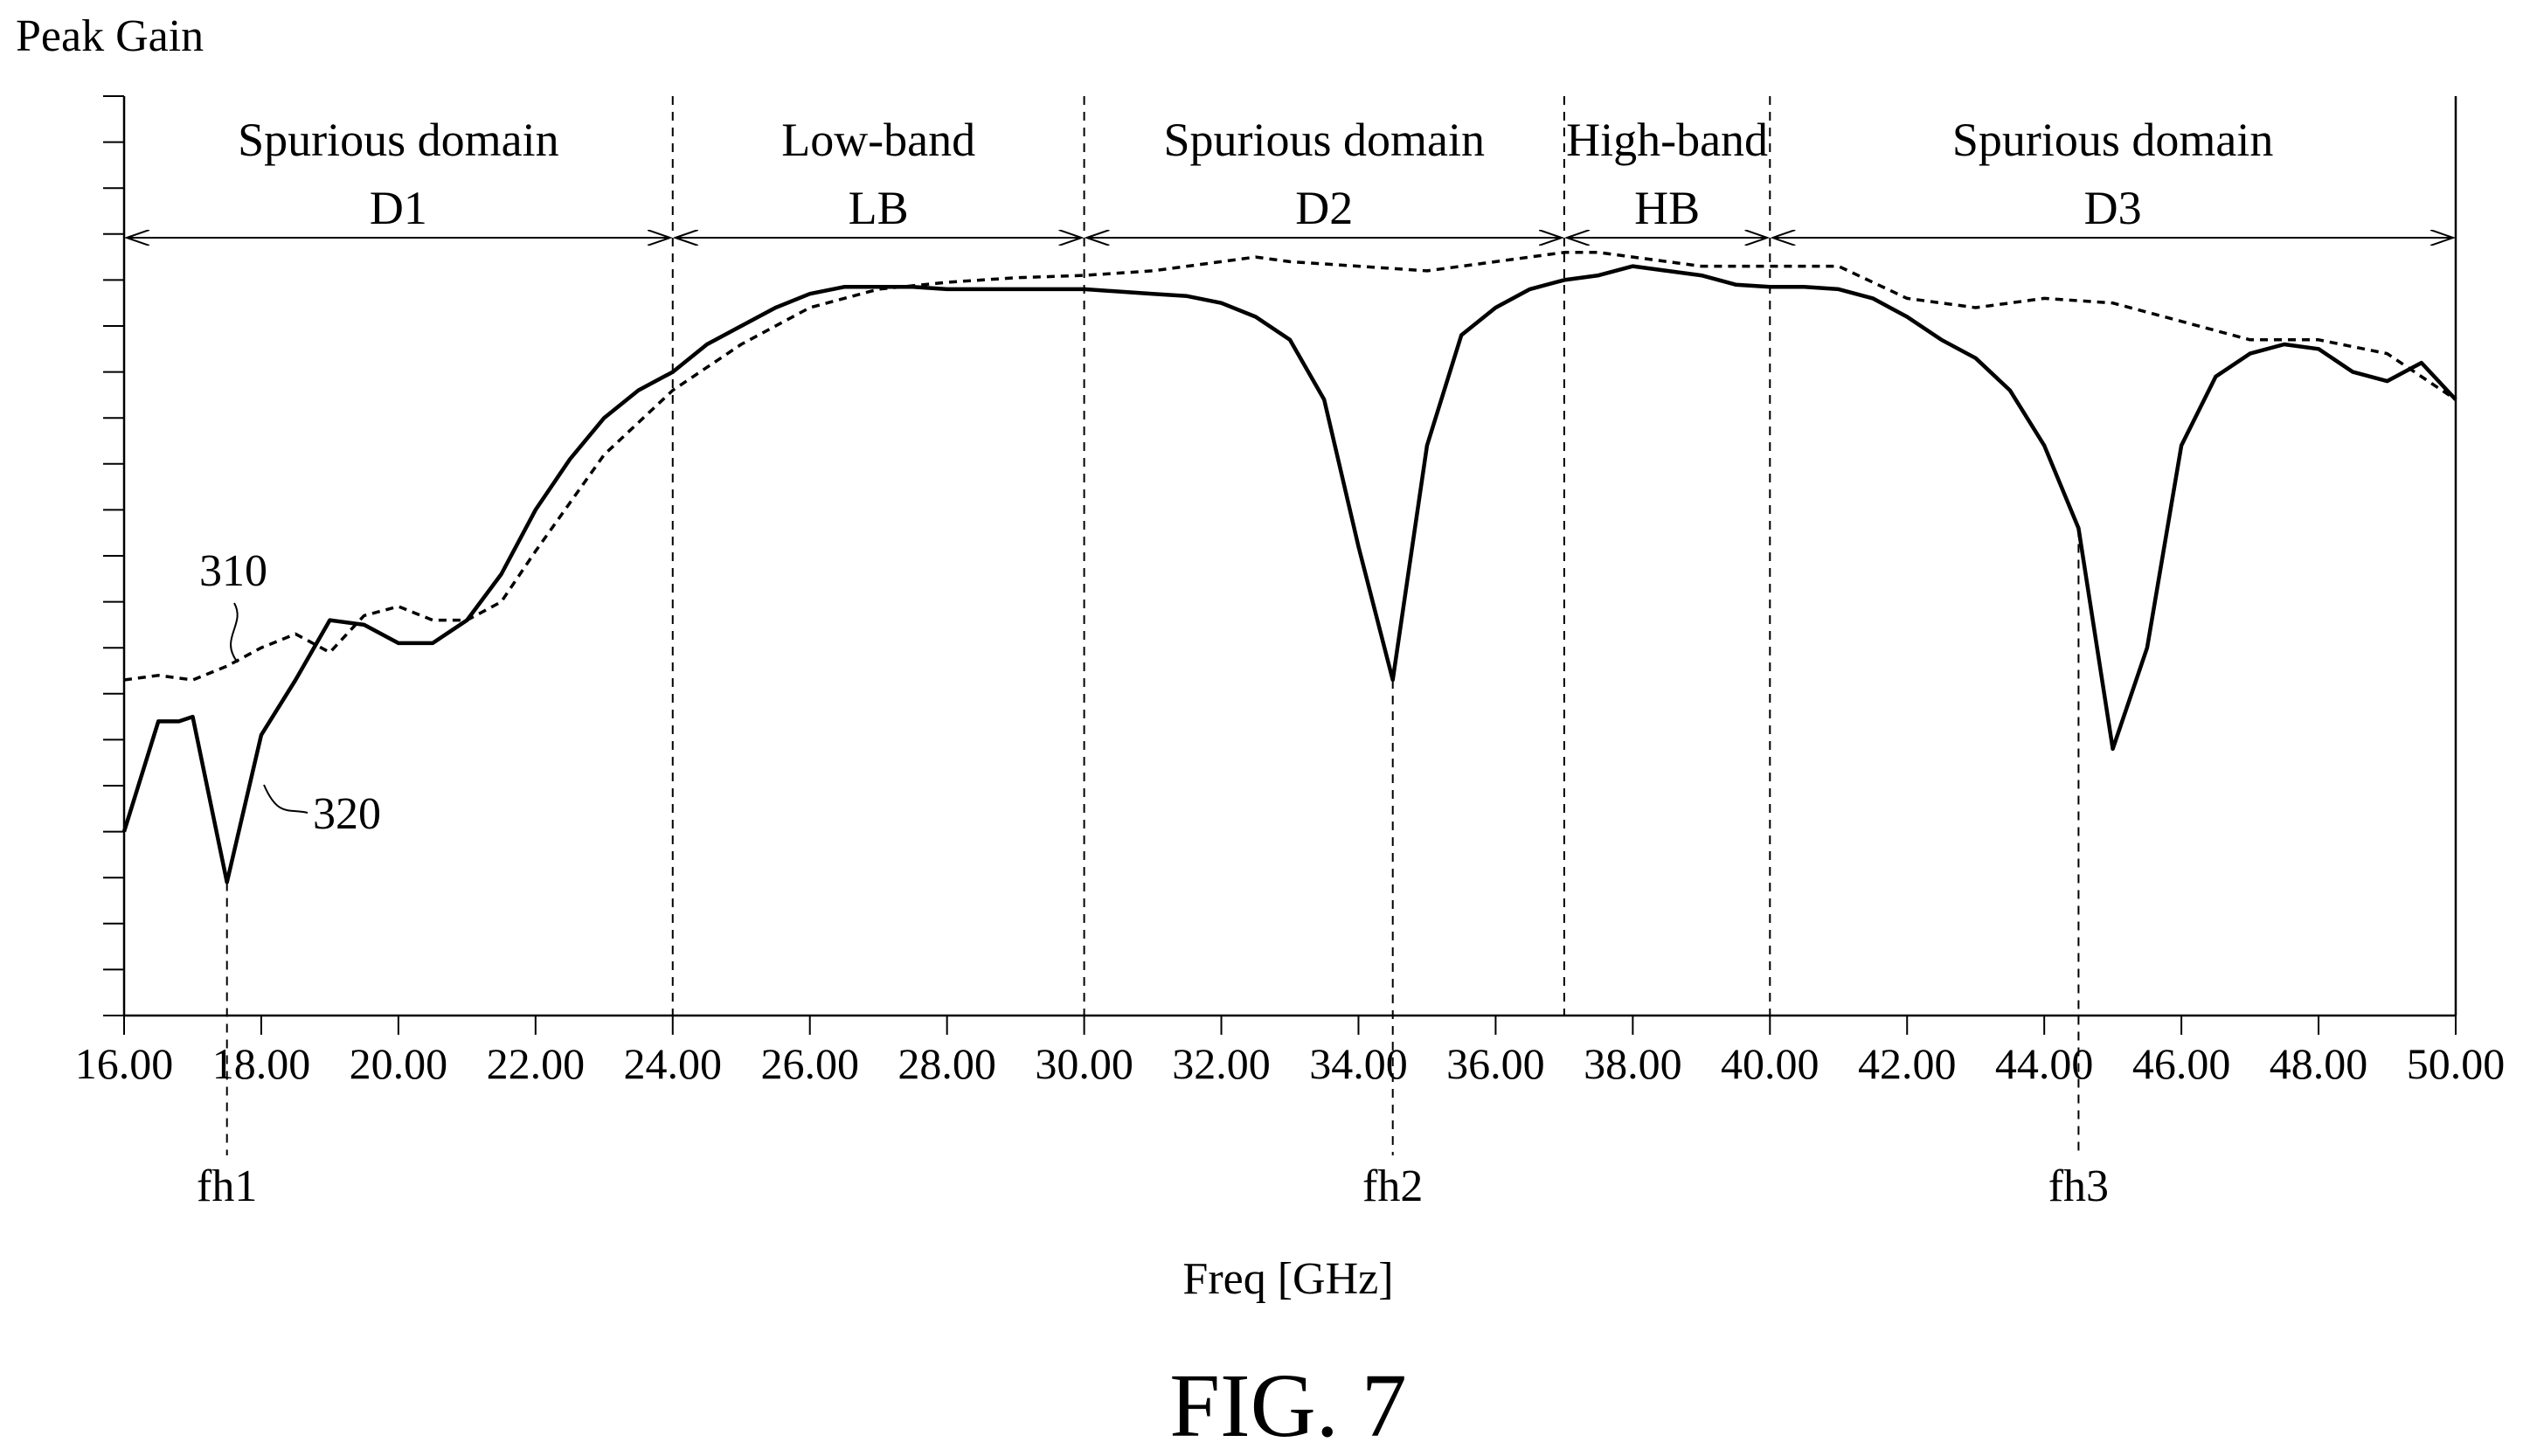 The width and height of the screenshot is (2523, 1456). What do you see at coordinates (1288, 1405) in the screenshot?
I see `figure-label: FIG. 7` at bounding box center [1288, 1405].